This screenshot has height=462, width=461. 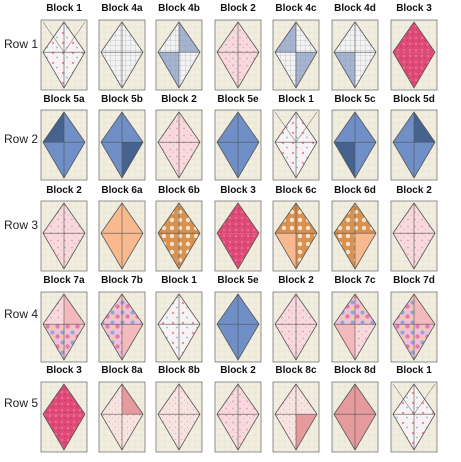 I want to click on block-title: Block 8c, so click(x=296, y=370).